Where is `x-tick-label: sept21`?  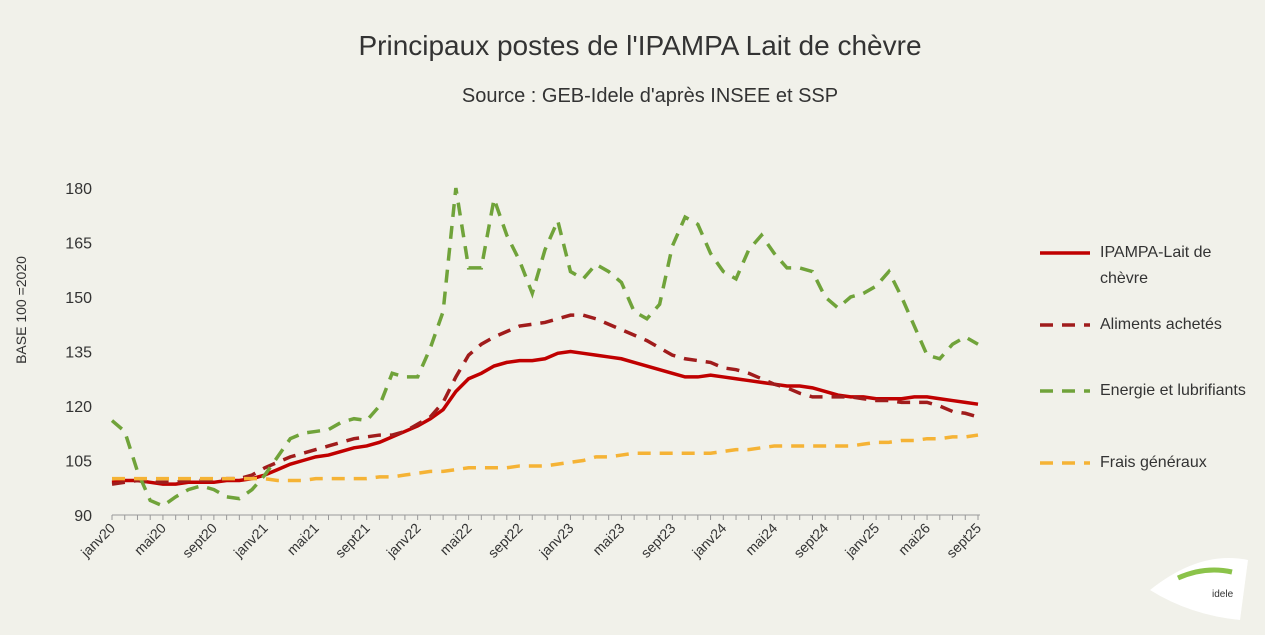 x-tick-label: sept21 is located at coordinates (352, 540).